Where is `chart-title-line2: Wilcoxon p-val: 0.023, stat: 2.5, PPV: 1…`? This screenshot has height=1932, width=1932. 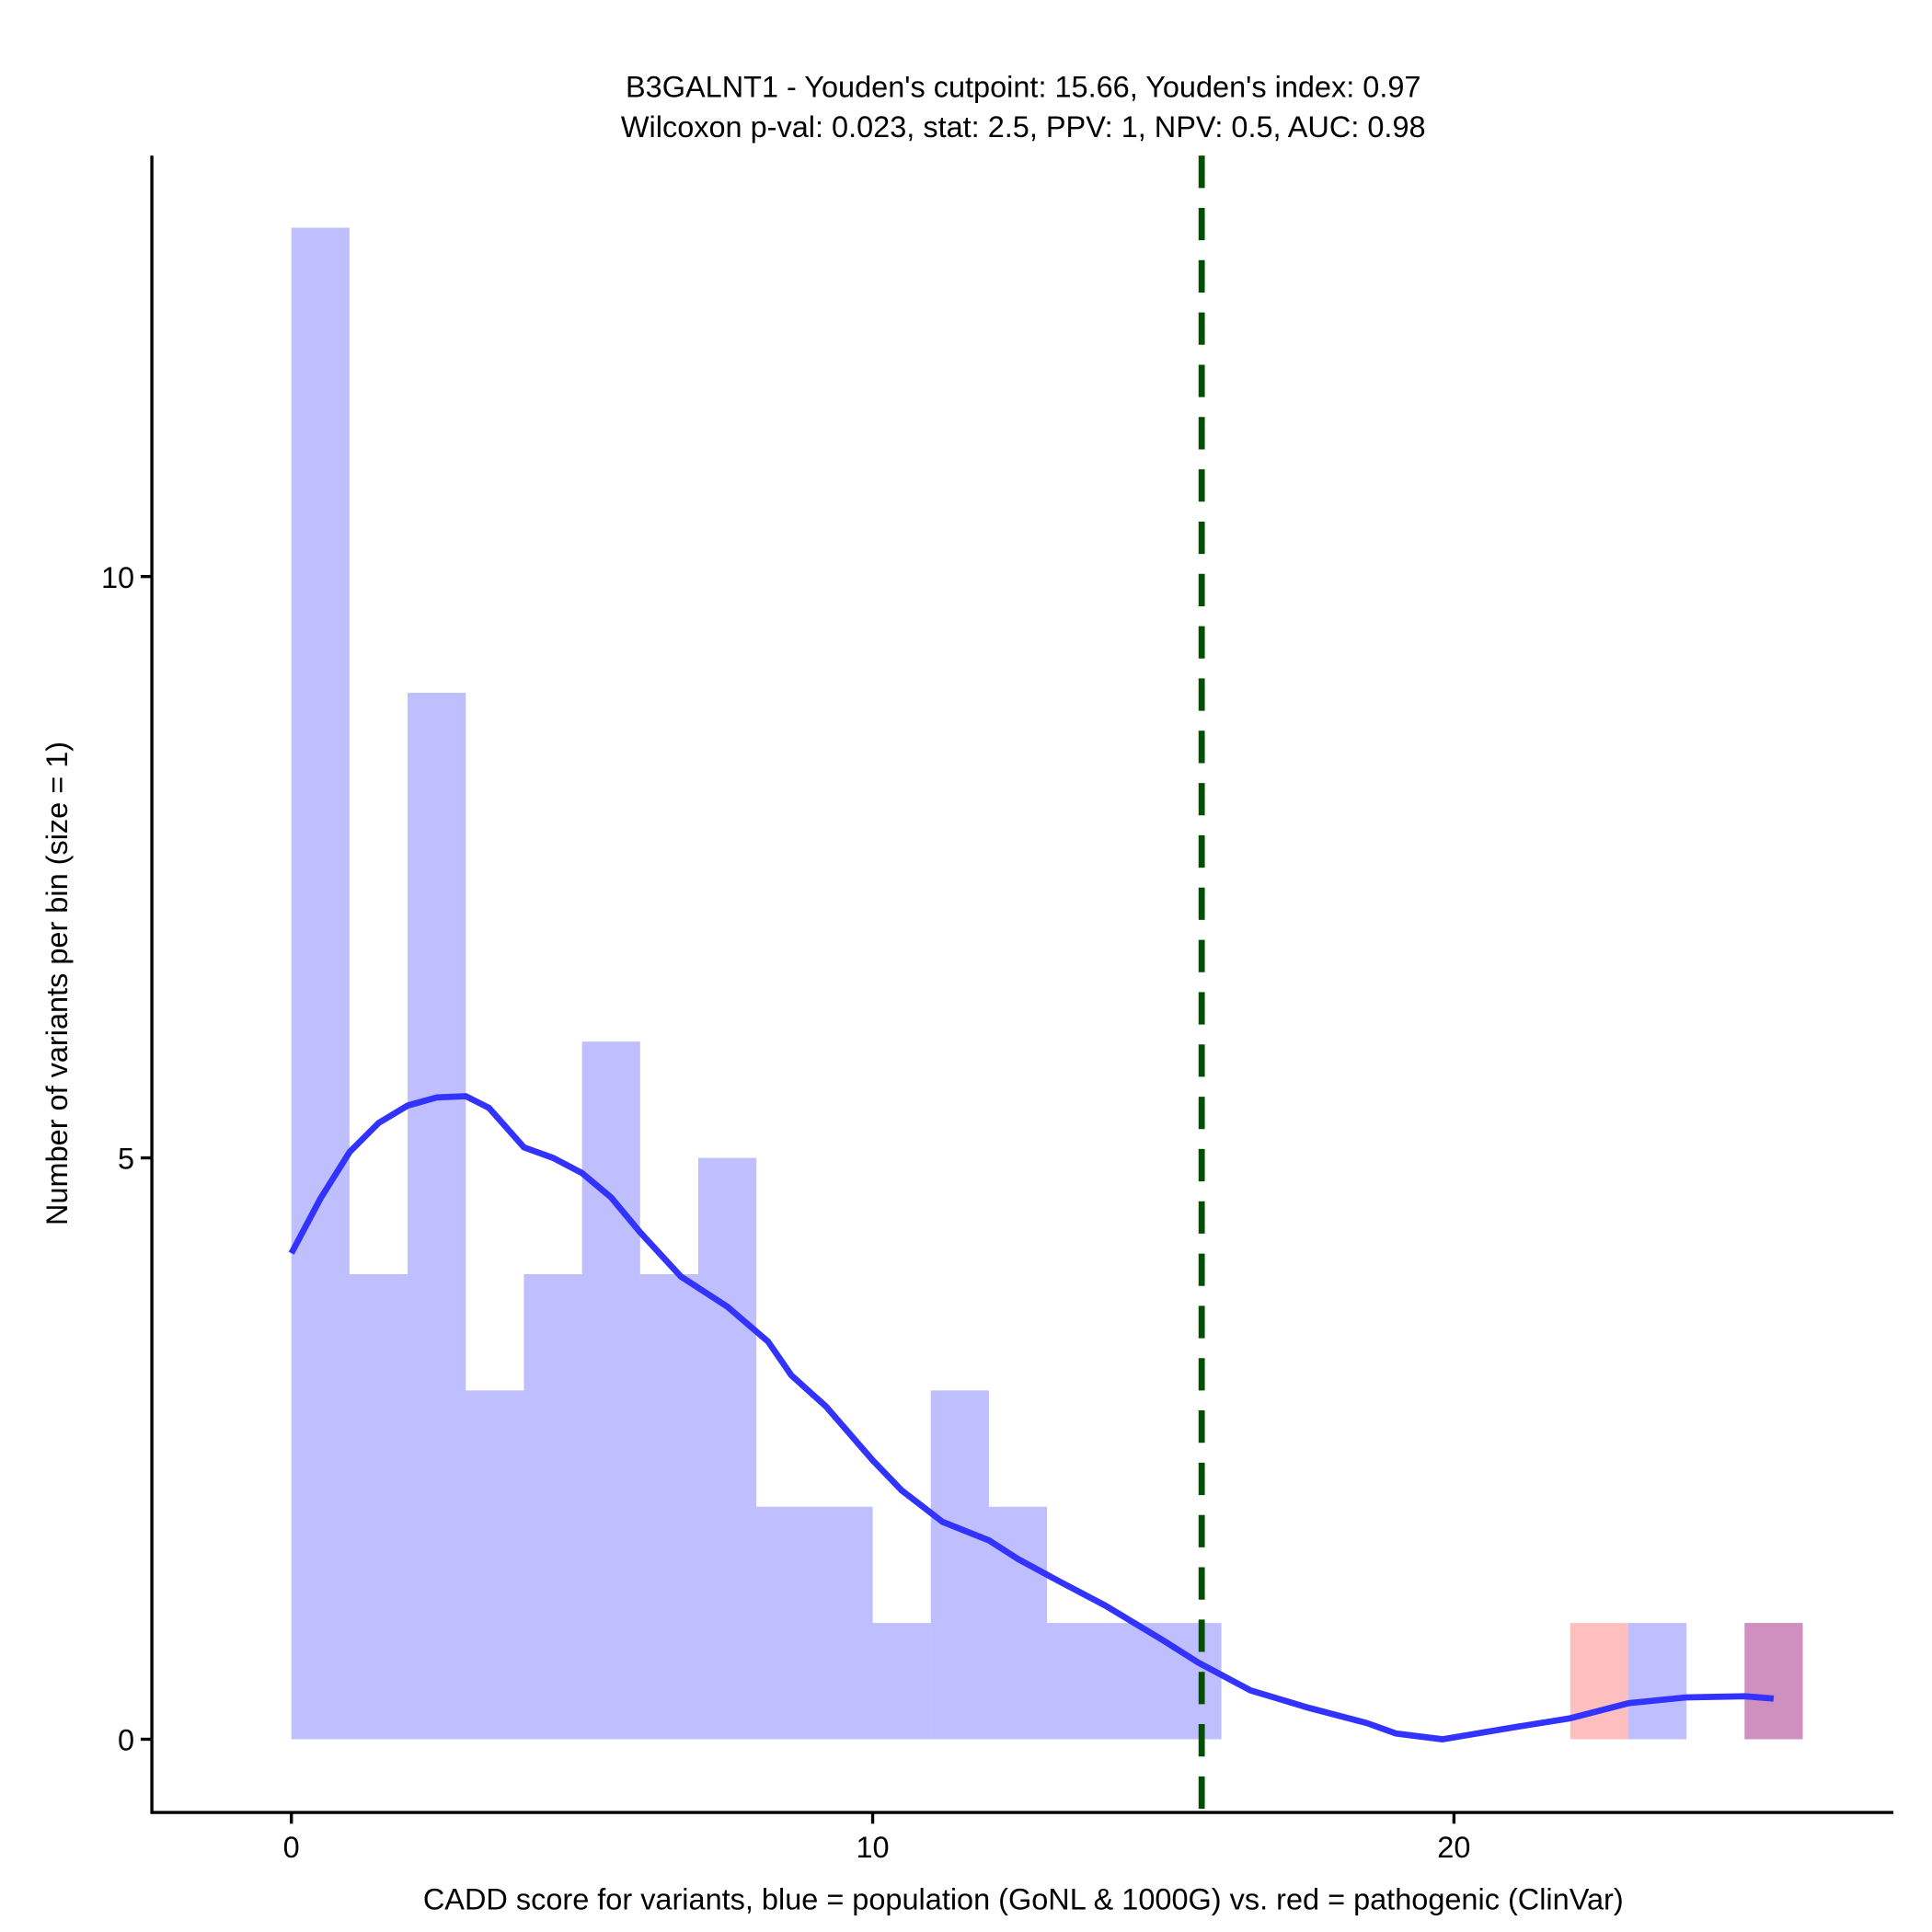 chart-title-line2: Wilcoxon p-val: 0.023, stat: 2.5, PPV: 1… is located at coordinates (1023, 127).